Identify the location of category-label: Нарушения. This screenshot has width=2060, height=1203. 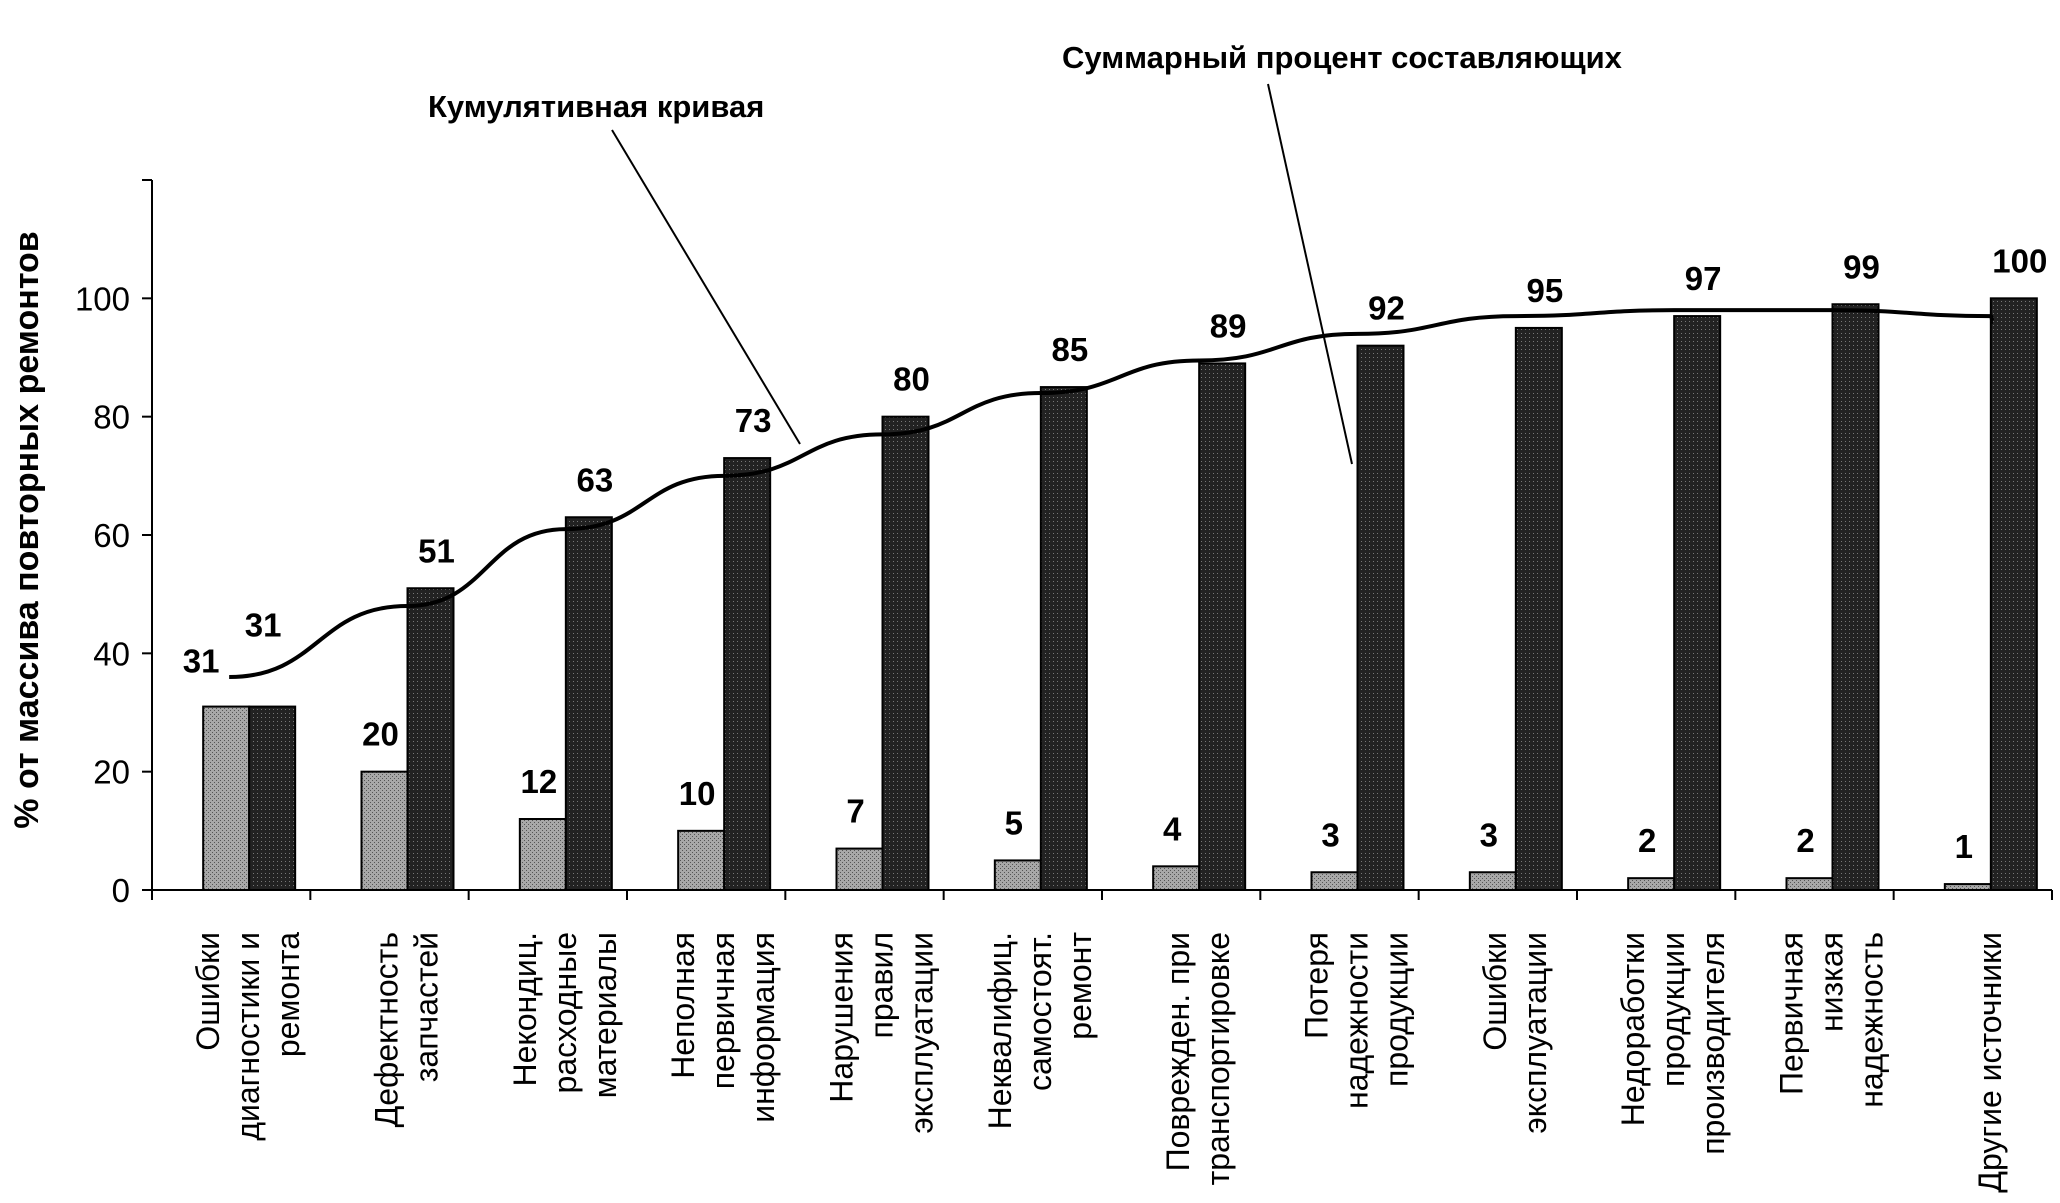
(842, 1017).